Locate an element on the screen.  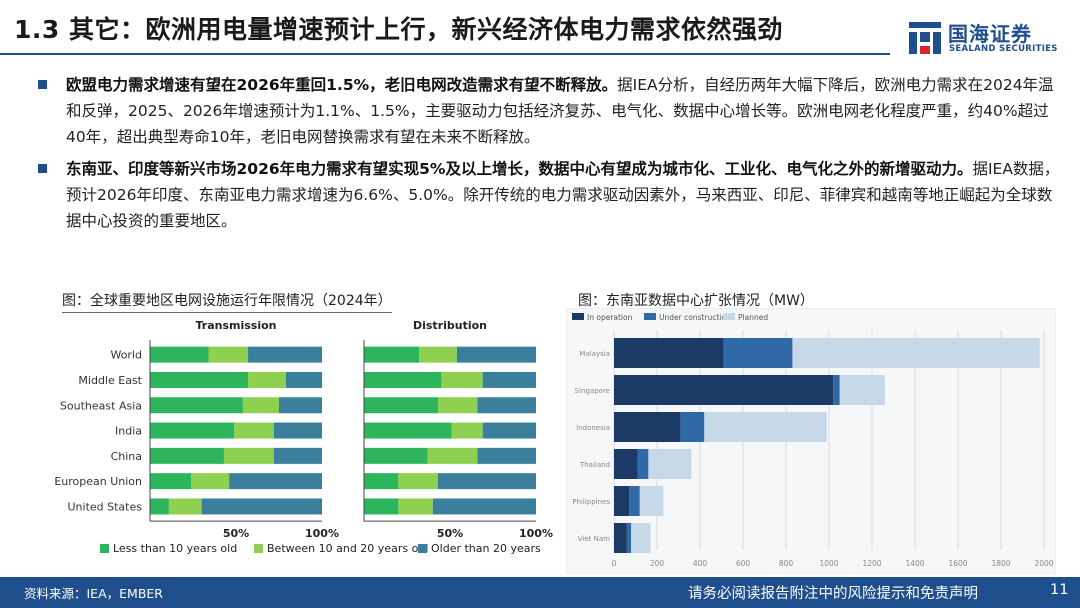
category-label: United States is located at coordinates (105, 506).